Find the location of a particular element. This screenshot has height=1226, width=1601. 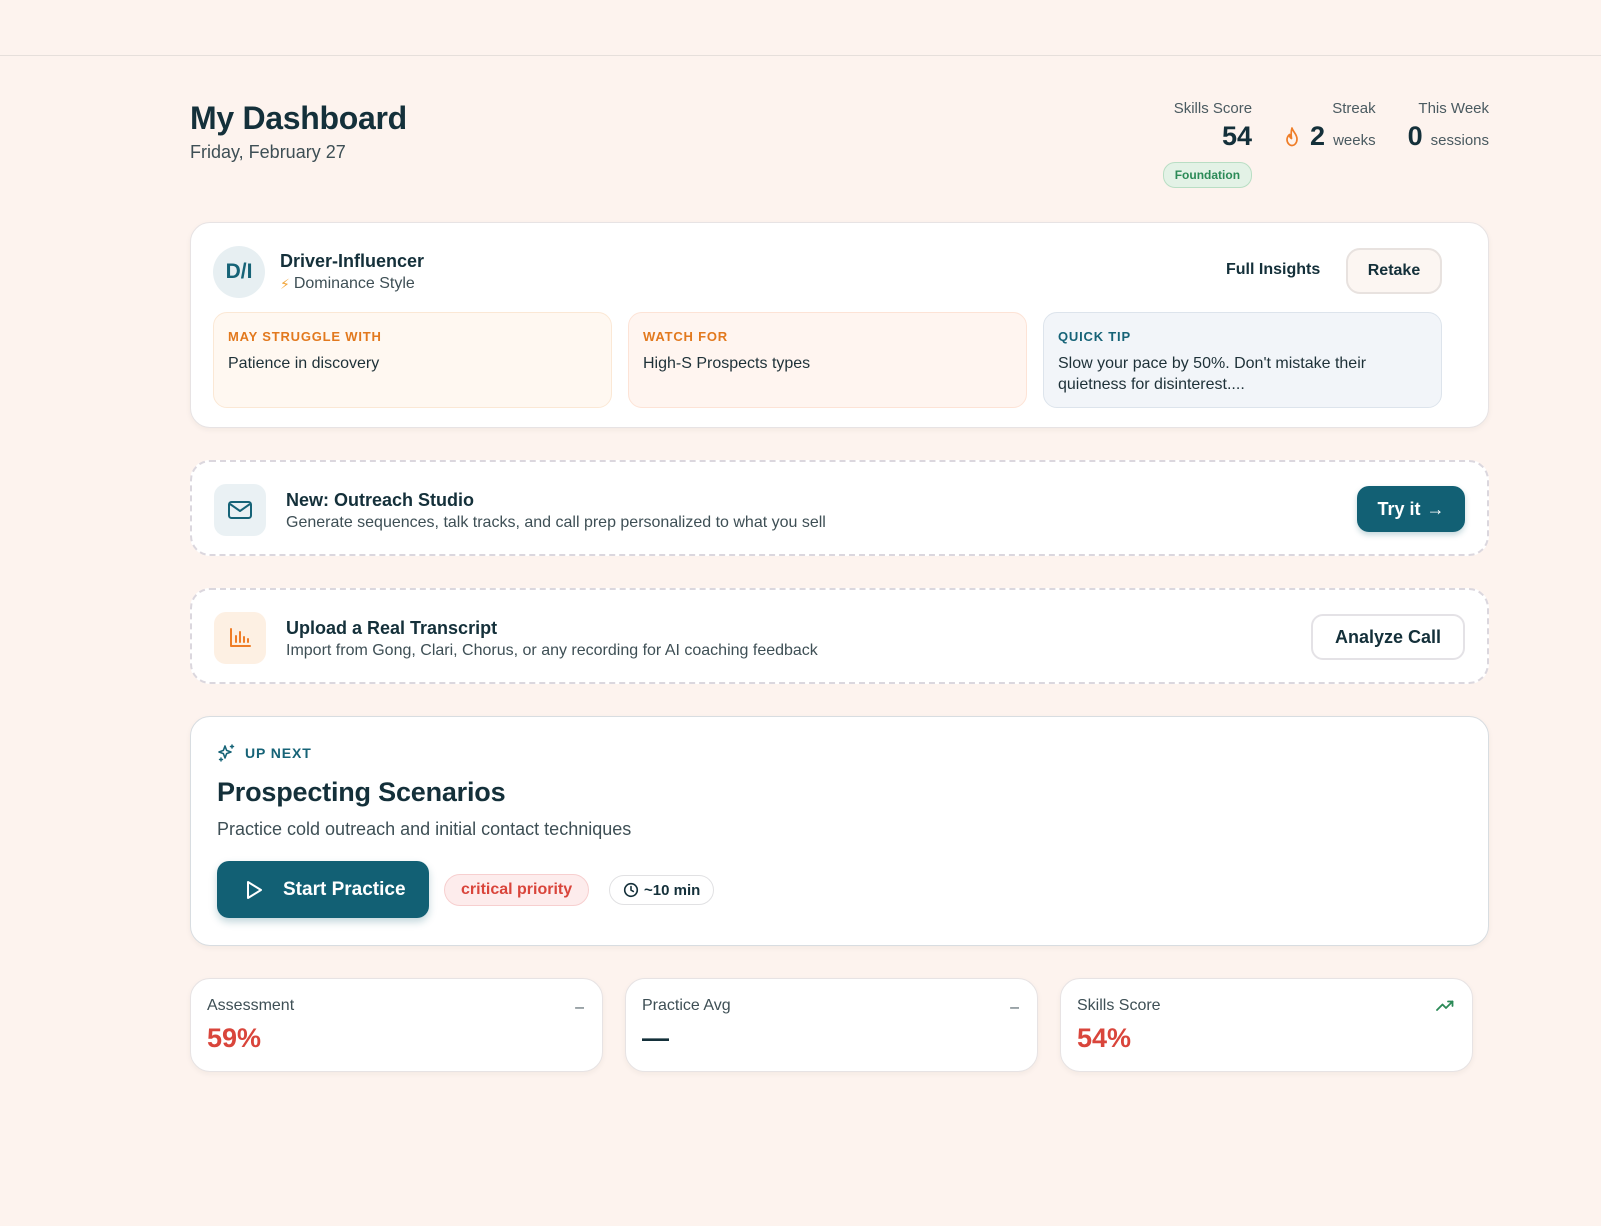

up-next-label: UP NEXT is located at coordinates (264, 753).